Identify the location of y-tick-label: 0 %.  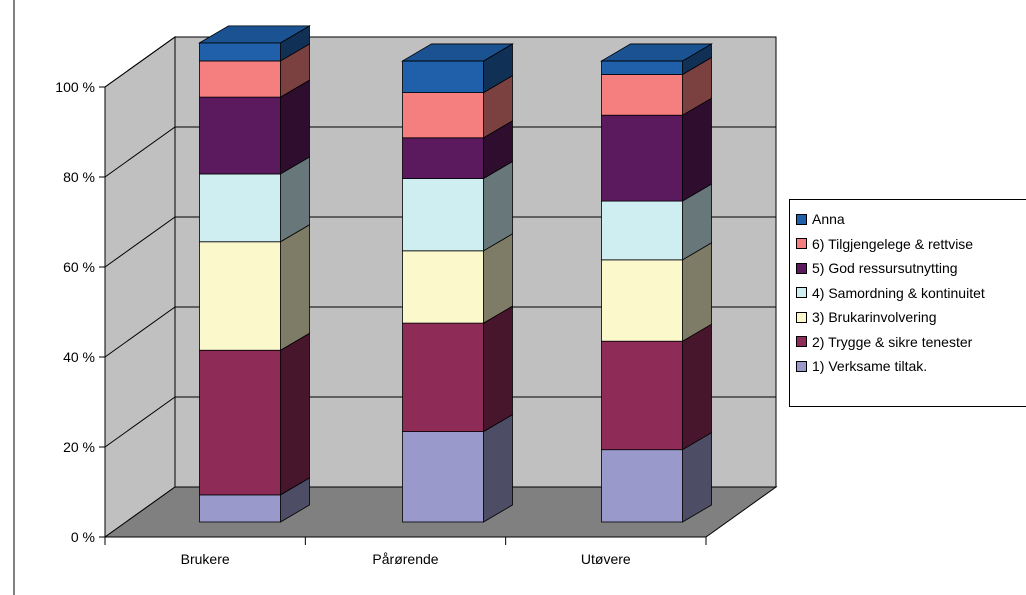
(83, 537).